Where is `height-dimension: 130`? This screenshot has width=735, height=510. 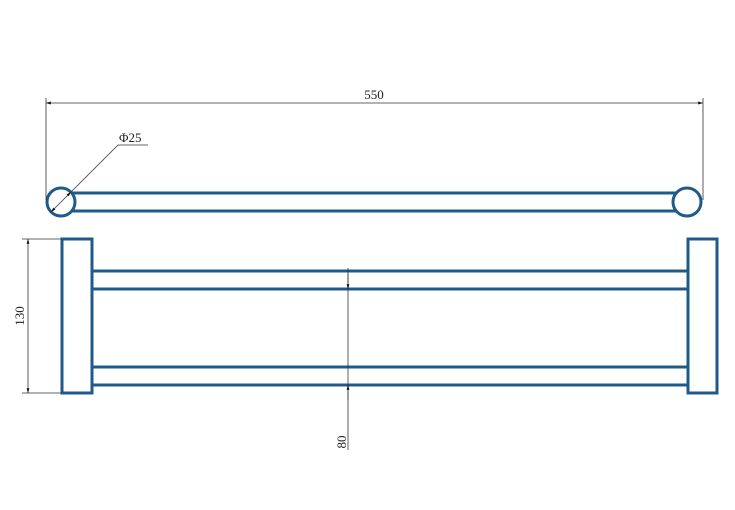
height-dimension: 130 is located at coordinates (37, 316).